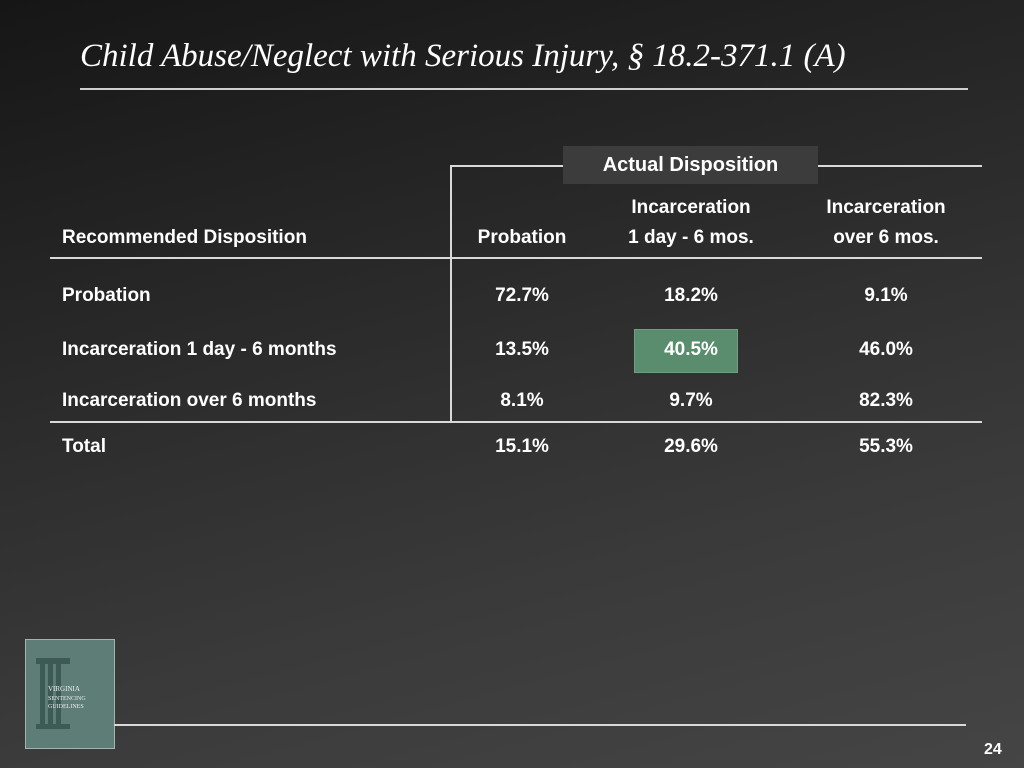 The width and height of the screenshot is (1024, 768). I want to click on row-label-incarceration-long: Incarceration over 6 months, so click(189, 400).